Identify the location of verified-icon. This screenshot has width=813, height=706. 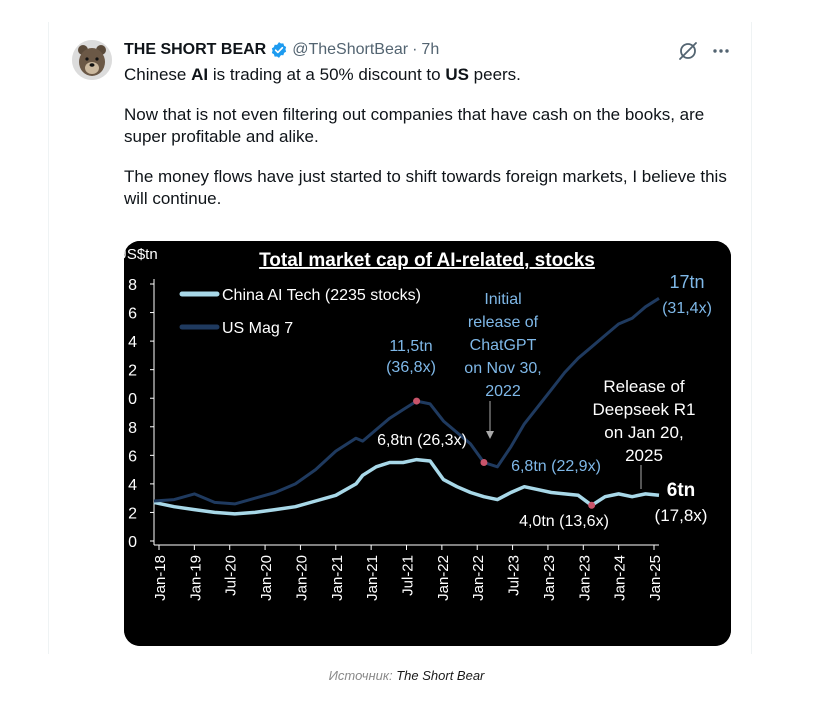
(279, 50).